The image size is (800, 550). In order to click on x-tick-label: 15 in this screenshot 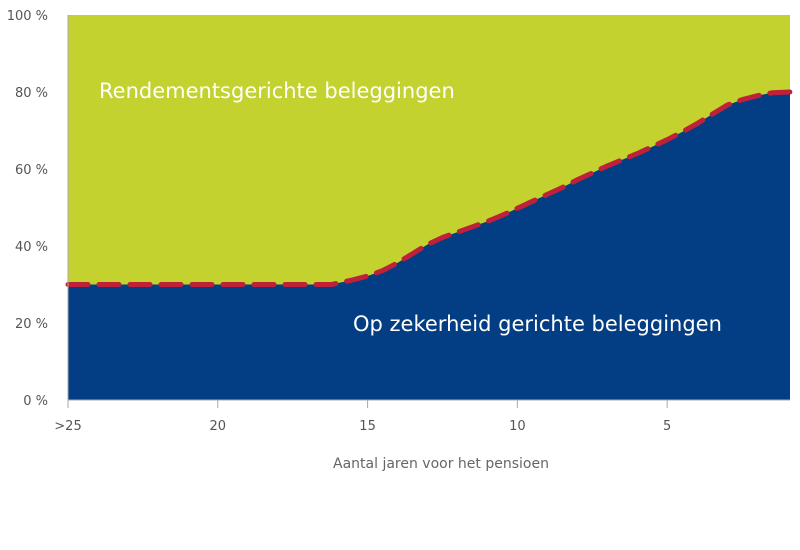, I will do `click(367, 426)`.